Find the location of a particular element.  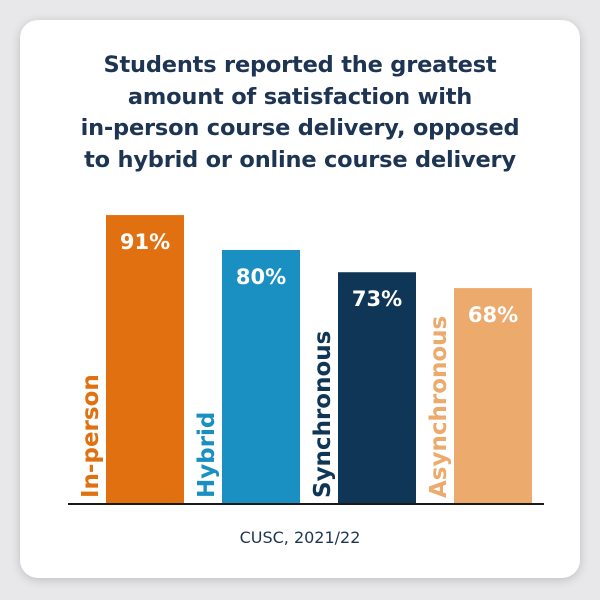

category-label-in-person: In-person is located at coordinates (91, 436).